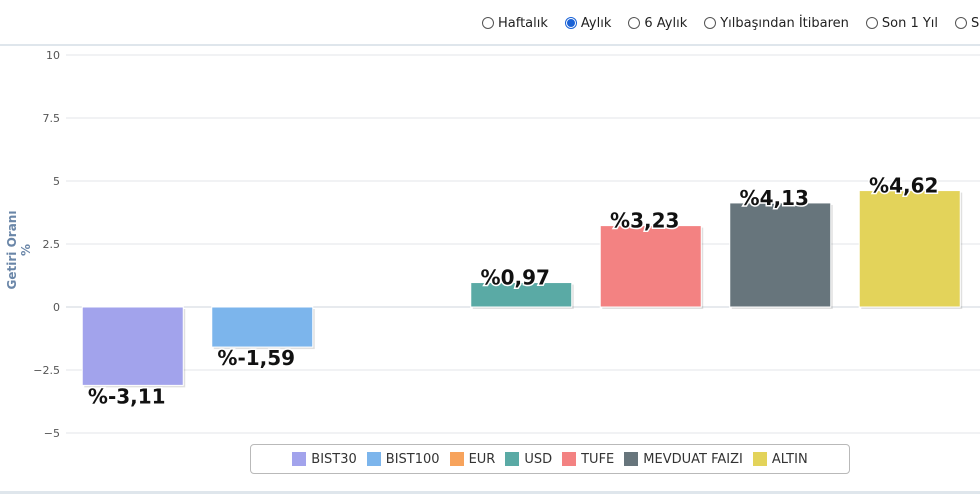 The height and width of the screenshot is (498, 980). Describe the element at coordinates (515, 278) in the screenshot. I see `data-label: %0,97` at that location.